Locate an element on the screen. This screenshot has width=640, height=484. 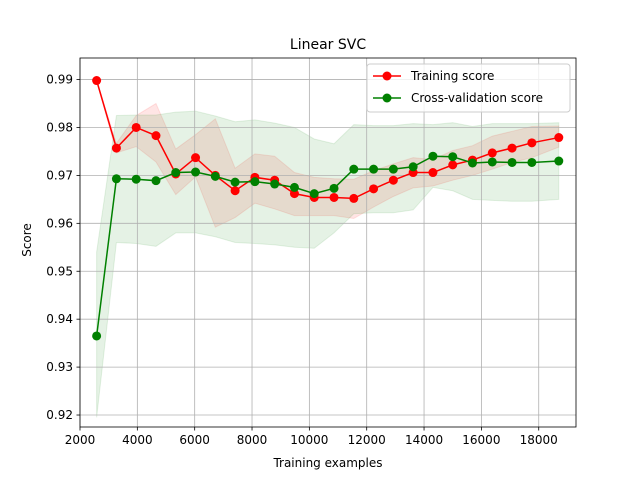
y-axis-label: Score is located at coordinates (27, 240).